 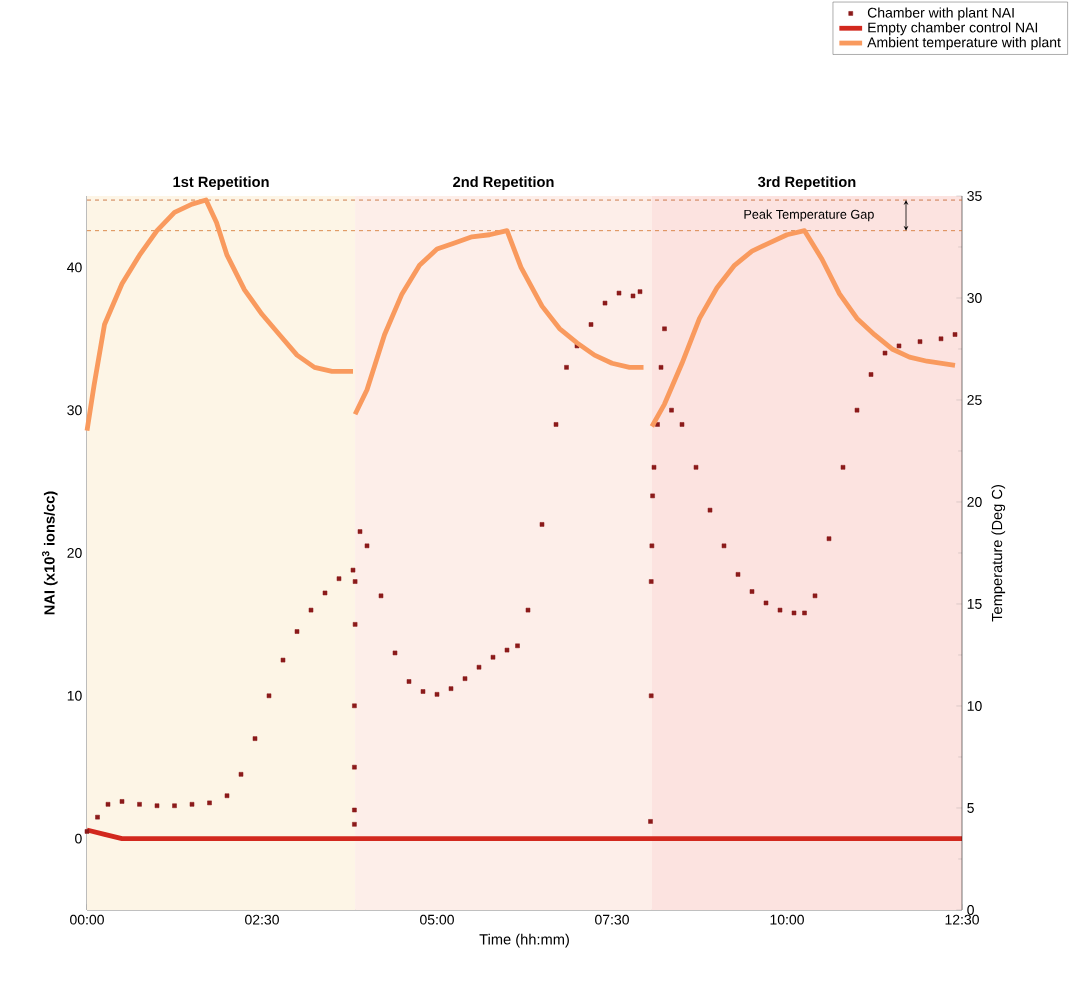 I want to click on y2-tick-label: 0, so click(x=970, y=910).